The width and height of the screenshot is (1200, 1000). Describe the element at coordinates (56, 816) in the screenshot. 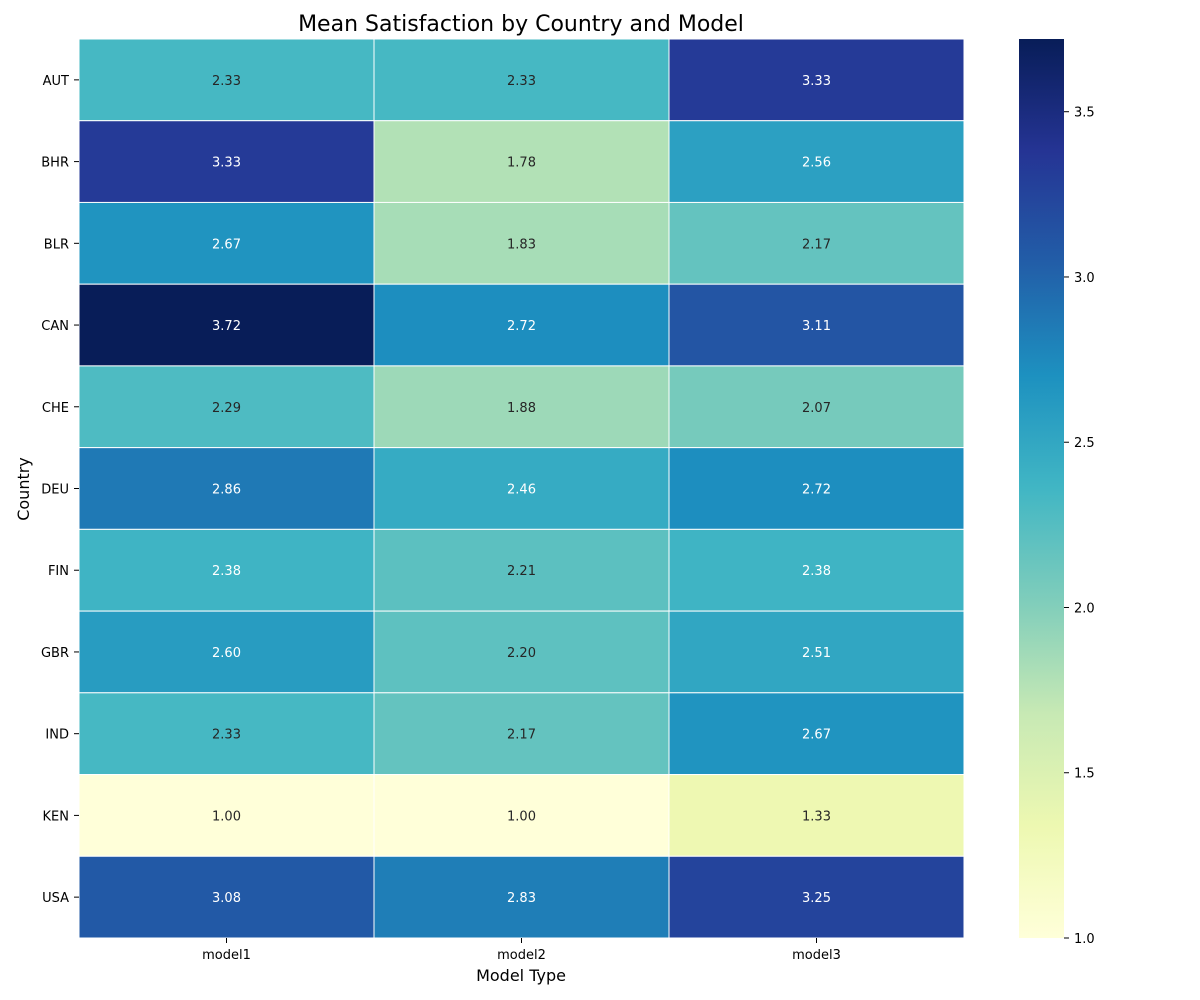

I see `y-tick-label: KEN` at that location.